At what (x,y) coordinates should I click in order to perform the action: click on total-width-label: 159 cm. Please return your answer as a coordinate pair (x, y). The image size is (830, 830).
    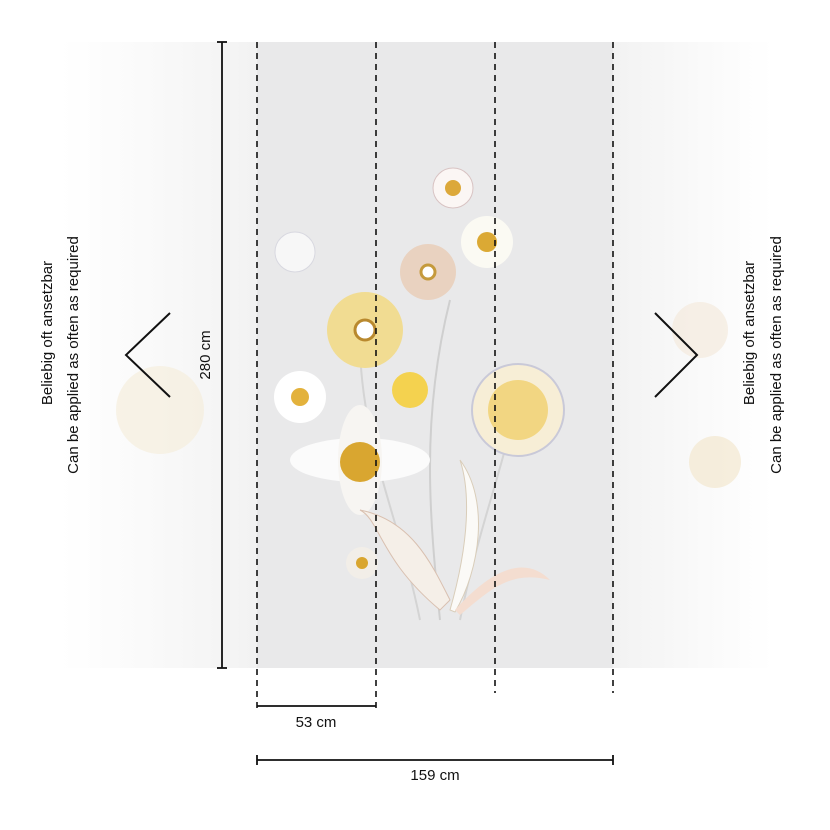
    Looking at the image, I should click on (434, 775).